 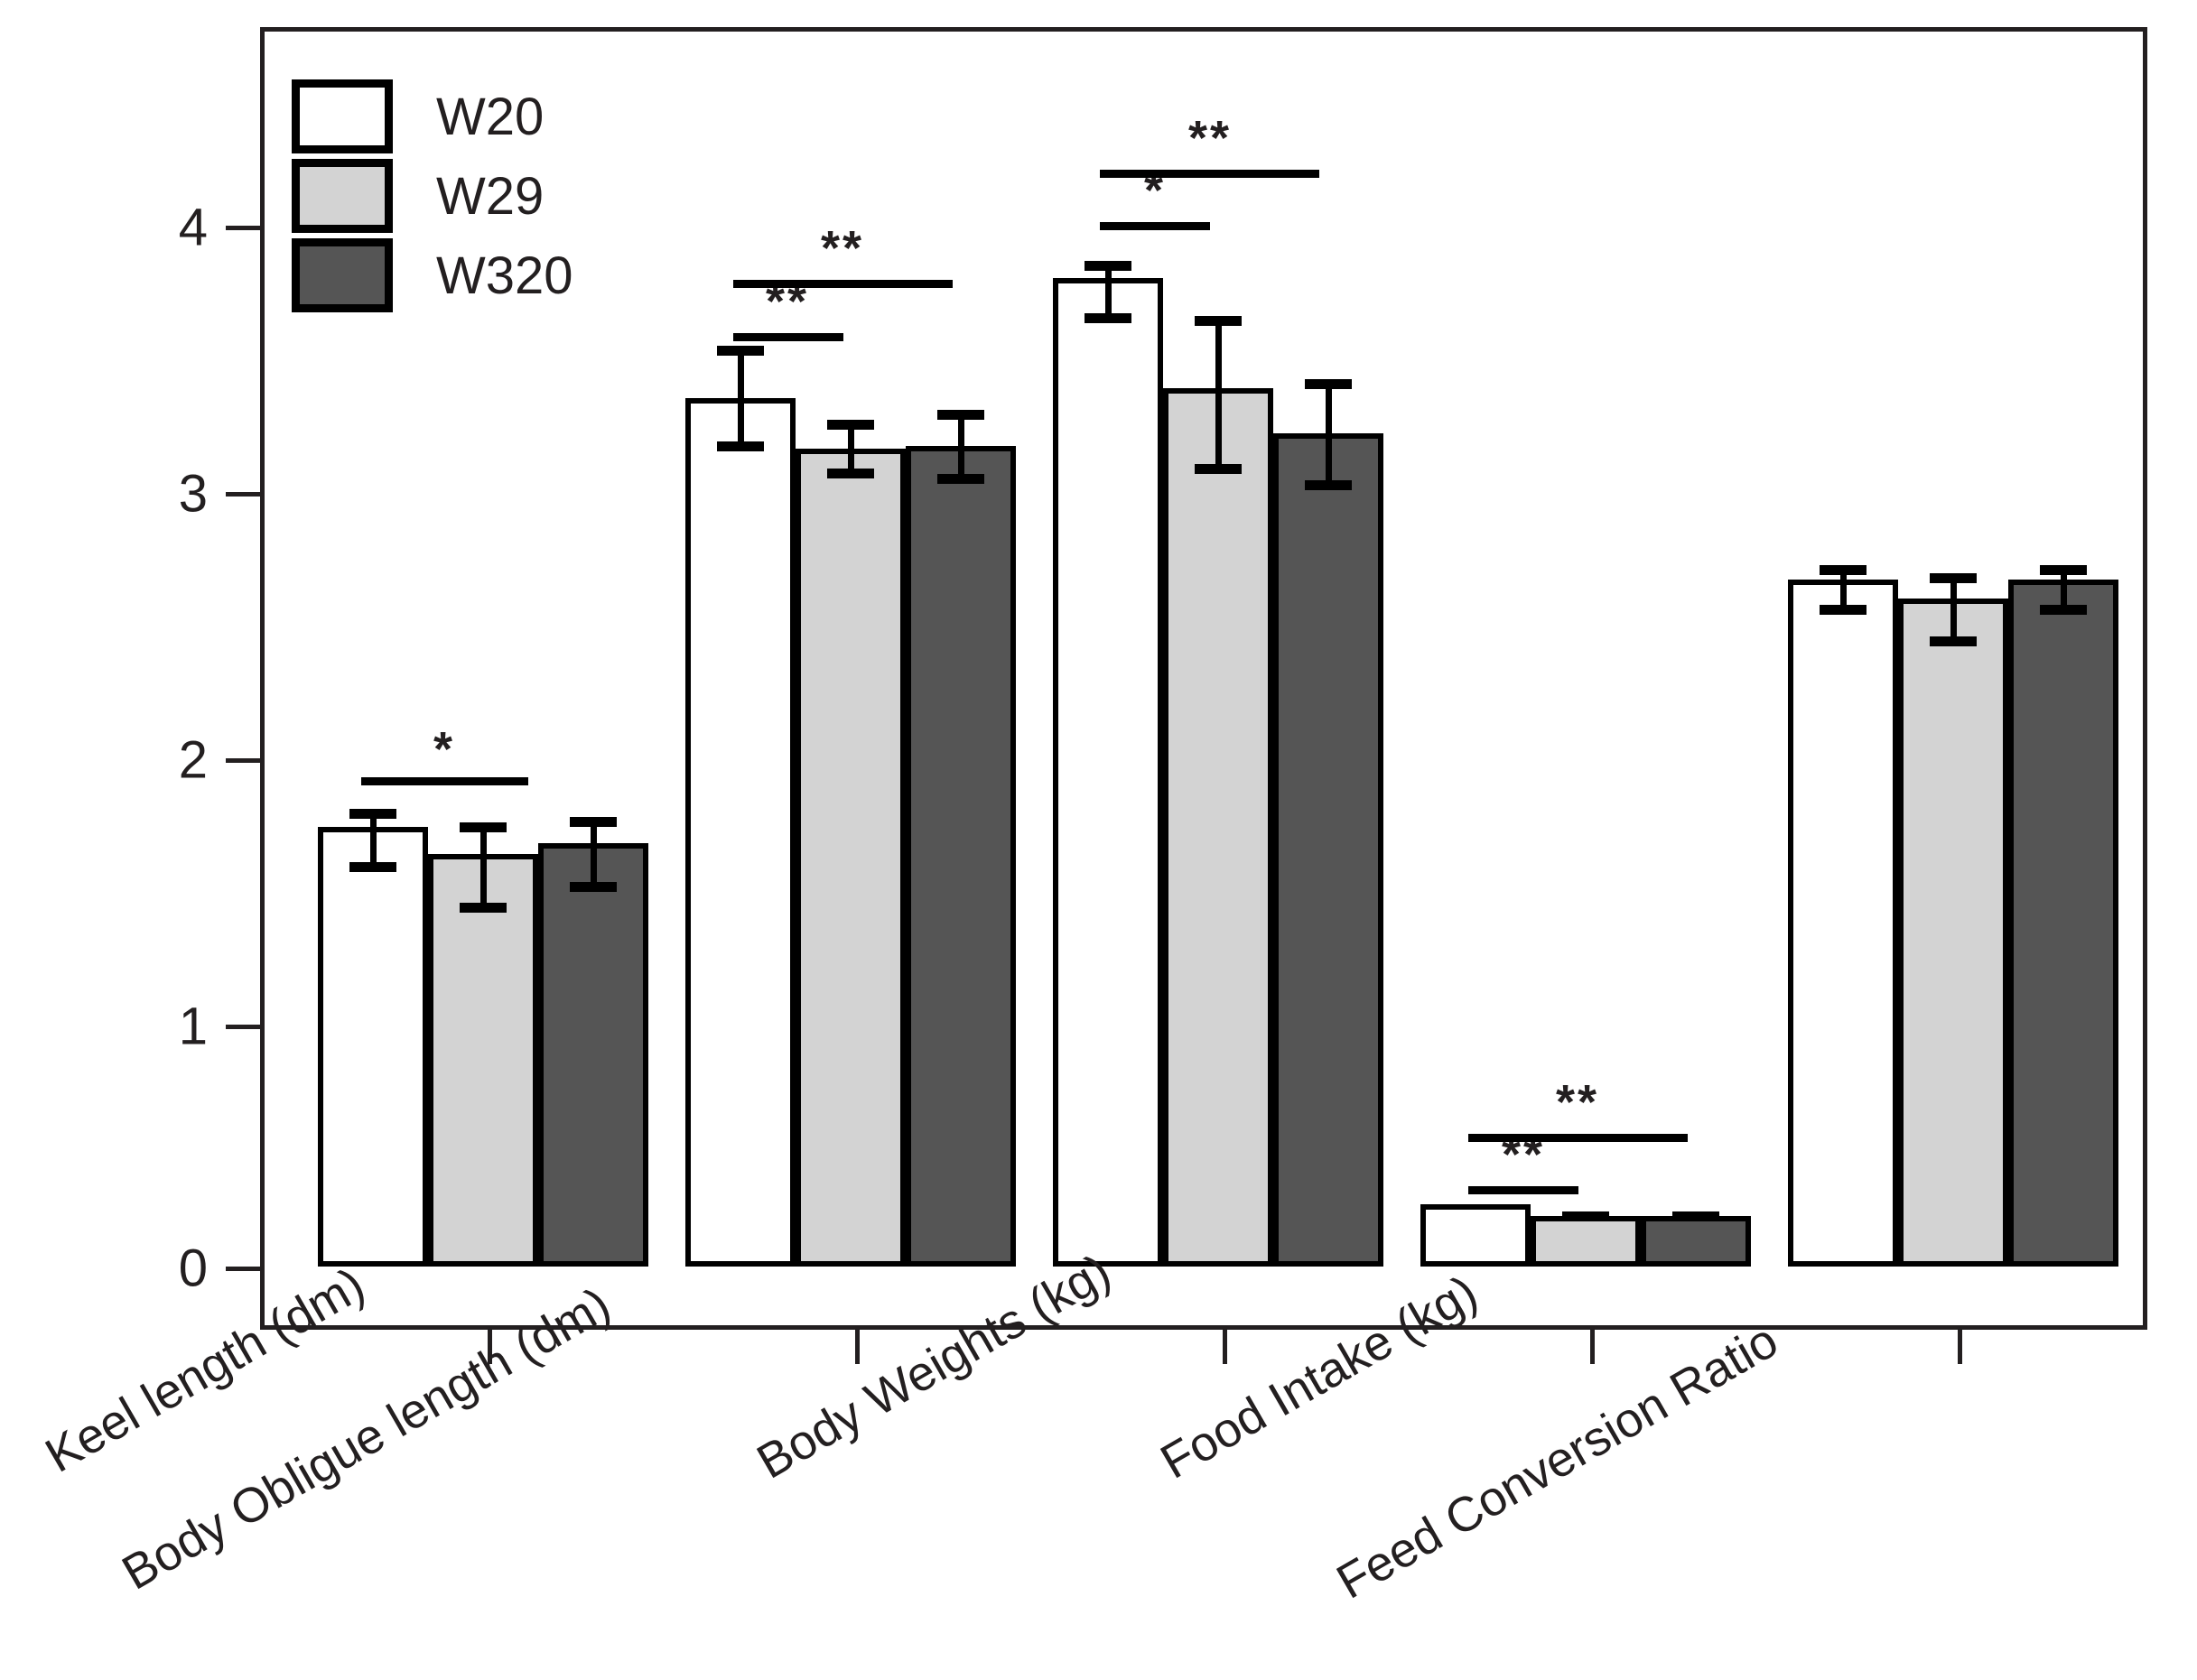 I want to click on error-cap-top-body-oblique-w320, so click(x=960, y=415).